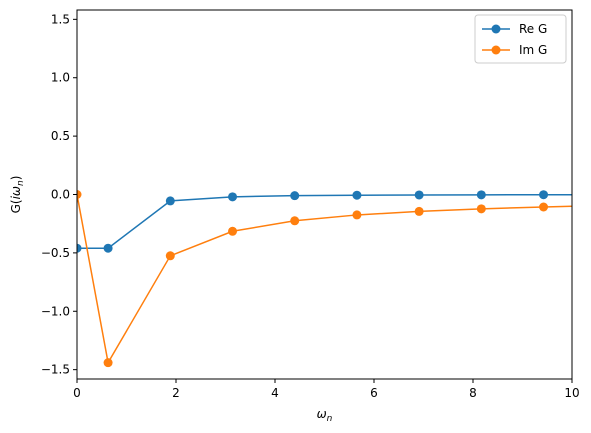 Image resolution: width=591 pixels, height=433 pixels. I want to click on y-tick-label: 1.0, so click(60, 78).